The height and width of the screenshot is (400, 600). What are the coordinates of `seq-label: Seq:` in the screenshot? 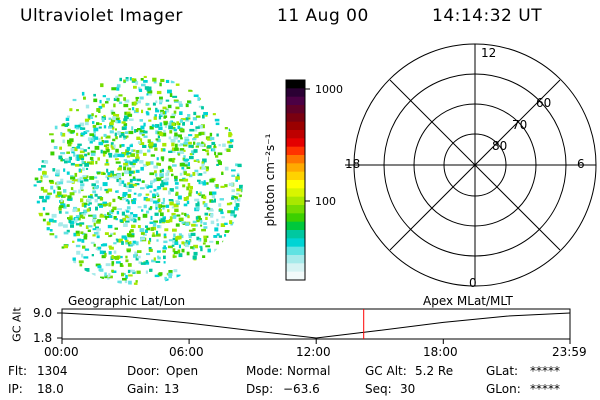 It's located at (378, 389).